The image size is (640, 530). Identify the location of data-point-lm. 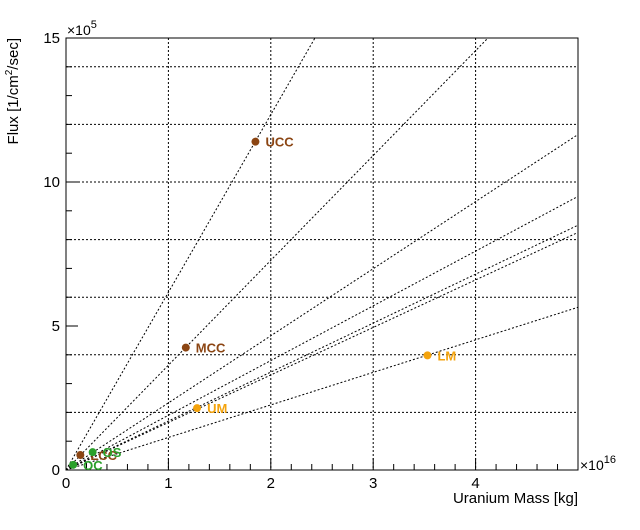
(427, 355).